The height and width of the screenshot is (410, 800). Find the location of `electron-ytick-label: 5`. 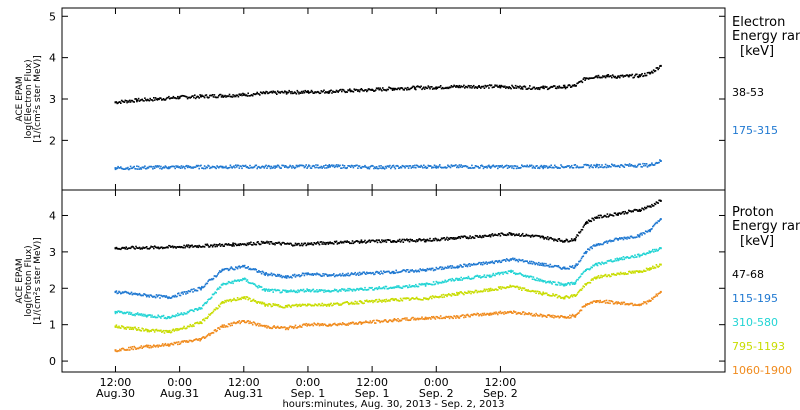

electron-ytick-label: 5 is located at coordinates (52, 16).